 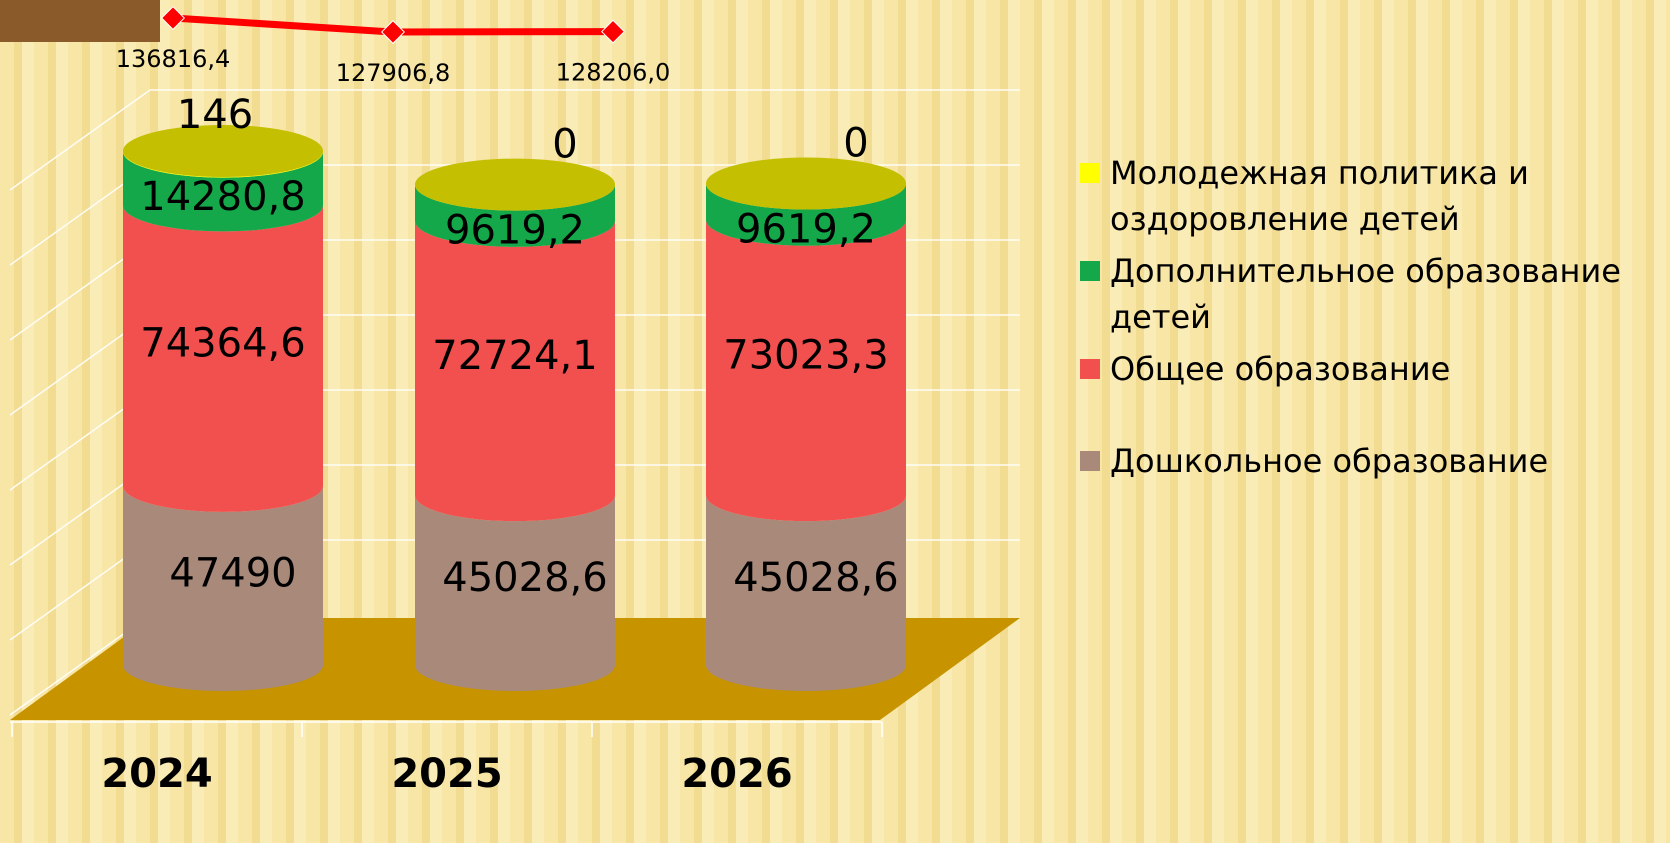 What do you see at coordinates (215, 115) in the screenshot?
I see `data-label: 146` at bounding box center [215, 115].